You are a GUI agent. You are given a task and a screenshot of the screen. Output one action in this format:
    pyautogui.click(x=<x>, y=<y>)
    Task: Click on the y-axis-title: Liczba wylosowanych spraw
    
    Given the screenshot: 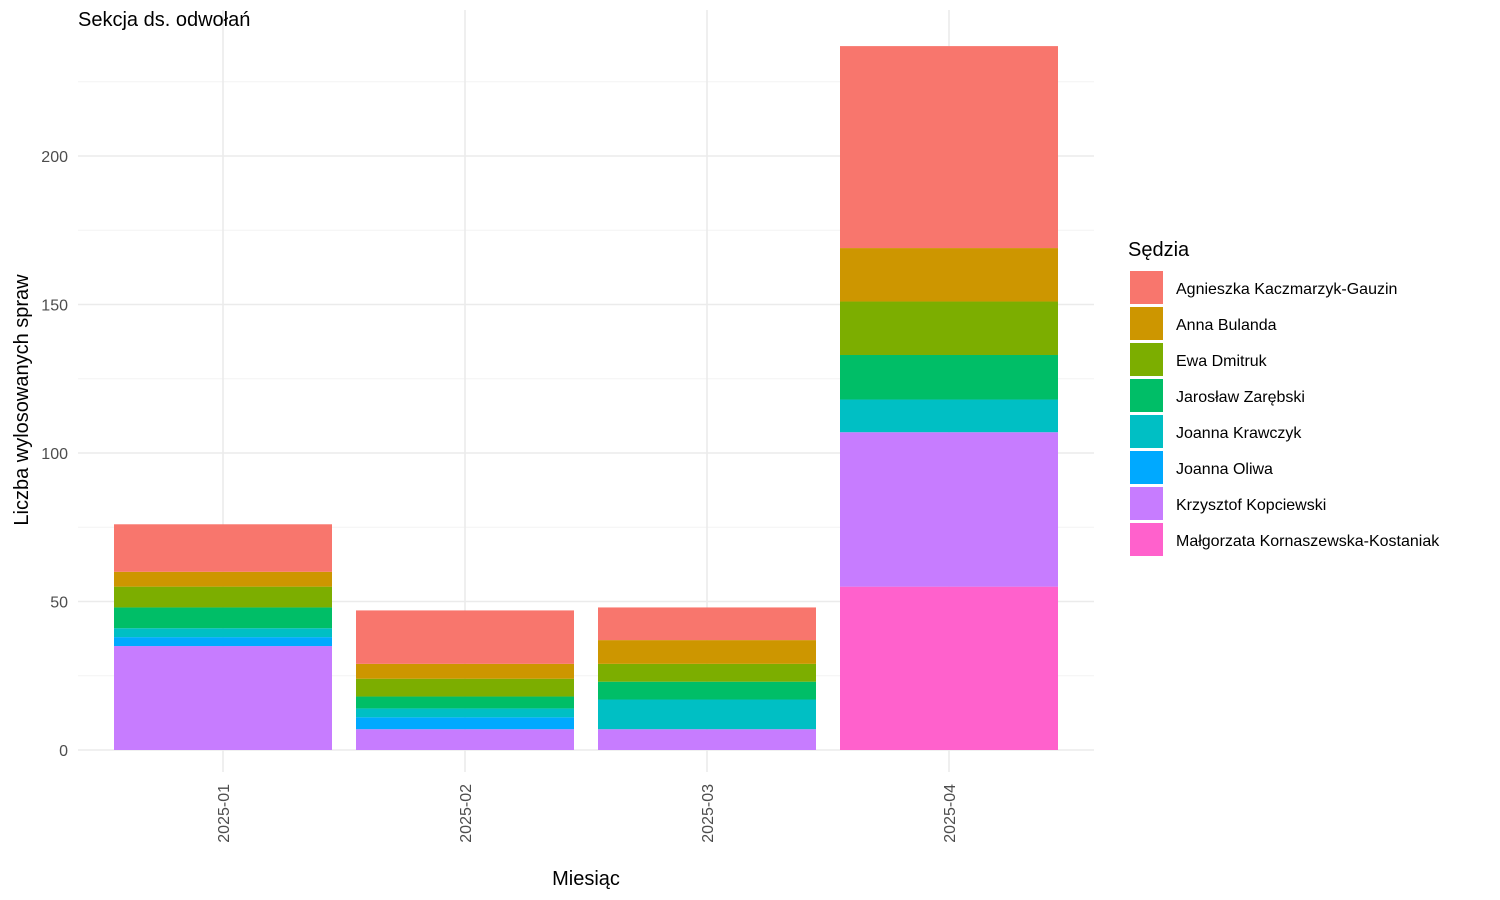 What is the action you would take?
    pyautogui.click(x=22, y=400)
    